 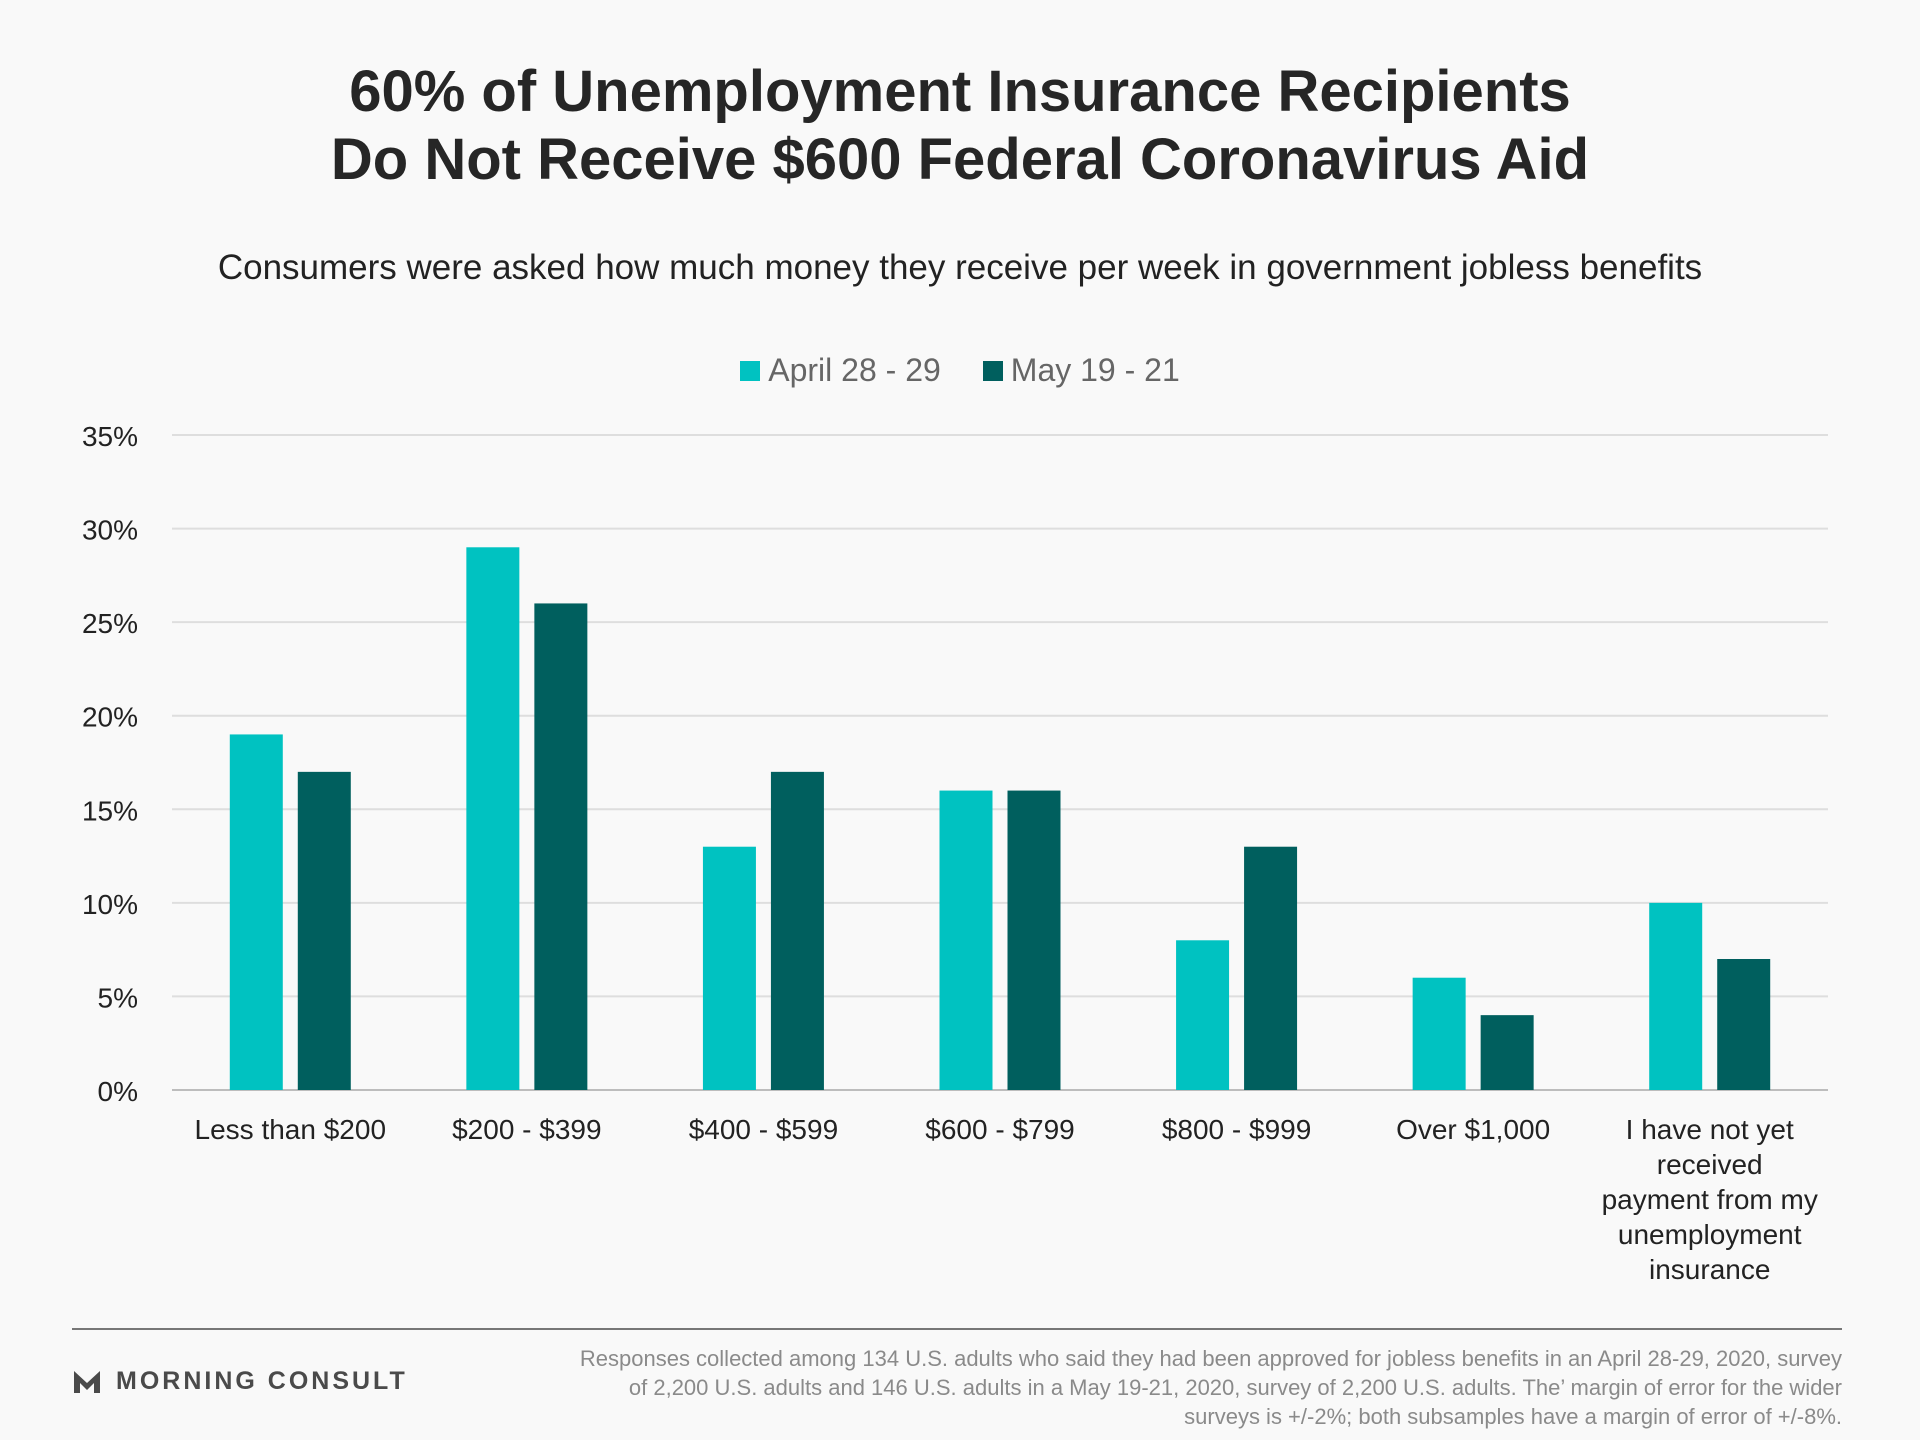 I want to click on y-tick-label: 0%, so click(x=118, y=1091).